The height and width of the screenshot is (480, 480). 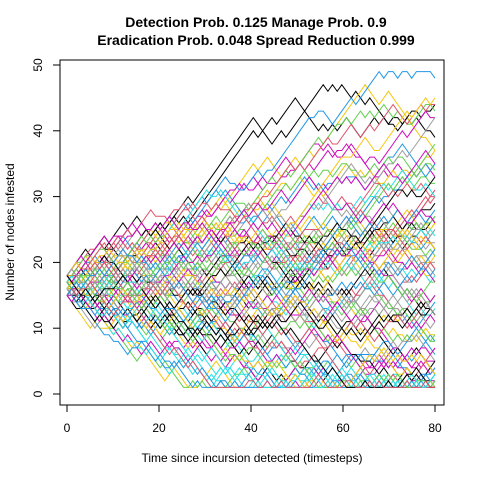 I want to click on y-tick-label: 50, so click(x=38, y=65).